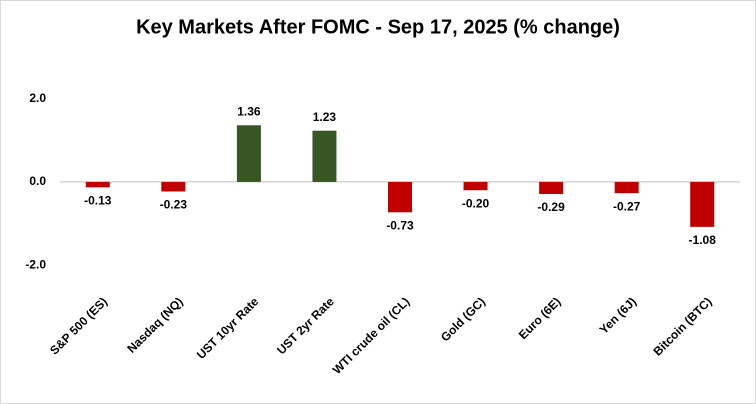  Describe the element at coordinates (35, 264) in the screenshot. I see `y-tick-label: -2.0` at that location.